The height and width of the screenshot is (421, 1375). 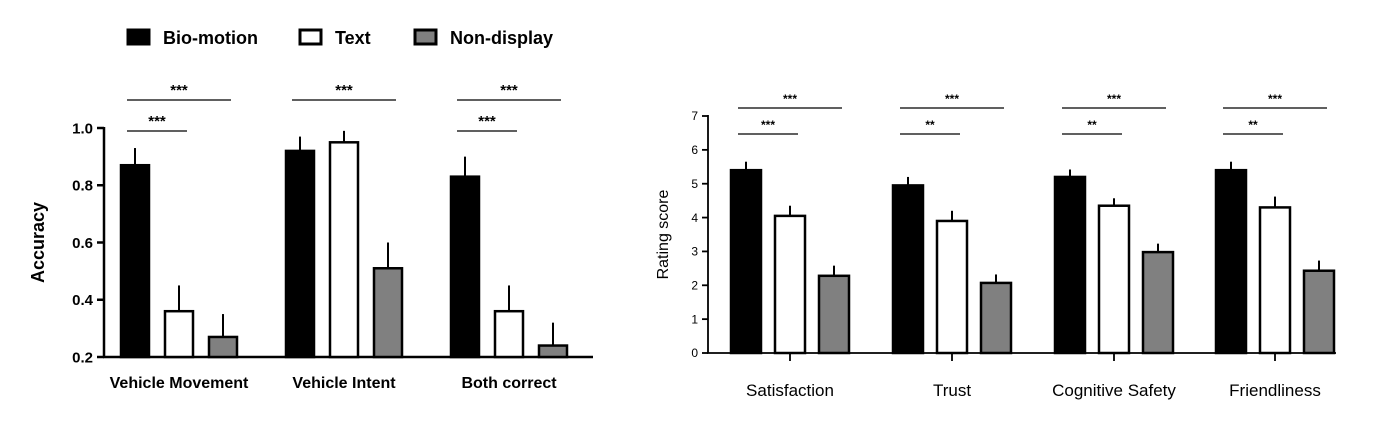 What do you see at coordinates (210, 38) in the screenshot?
I see `legend-label: Bio-motion` at bounding box center [210, 38].